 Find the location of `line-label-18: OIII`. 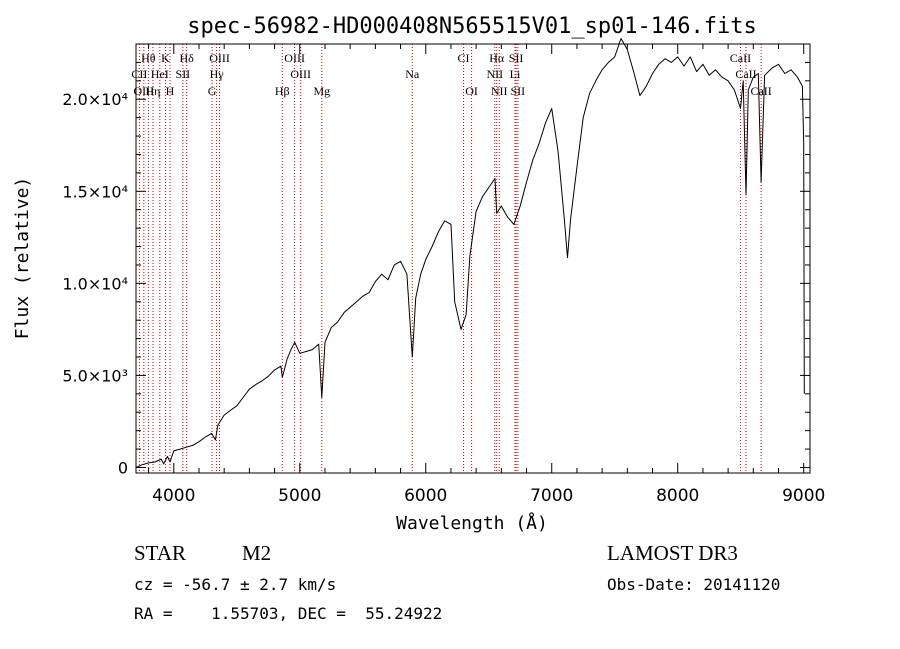

line-label-18: OIII is located at coordinates (143, 91).